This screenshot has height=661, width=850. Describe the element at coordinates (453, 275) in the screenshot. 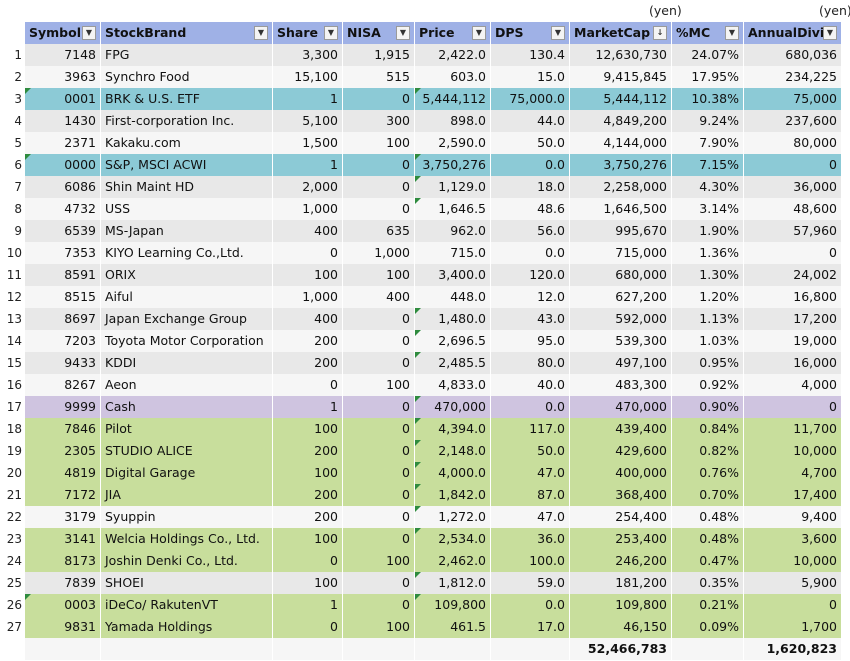

I see `price-cell: 3,400.0` at that location.